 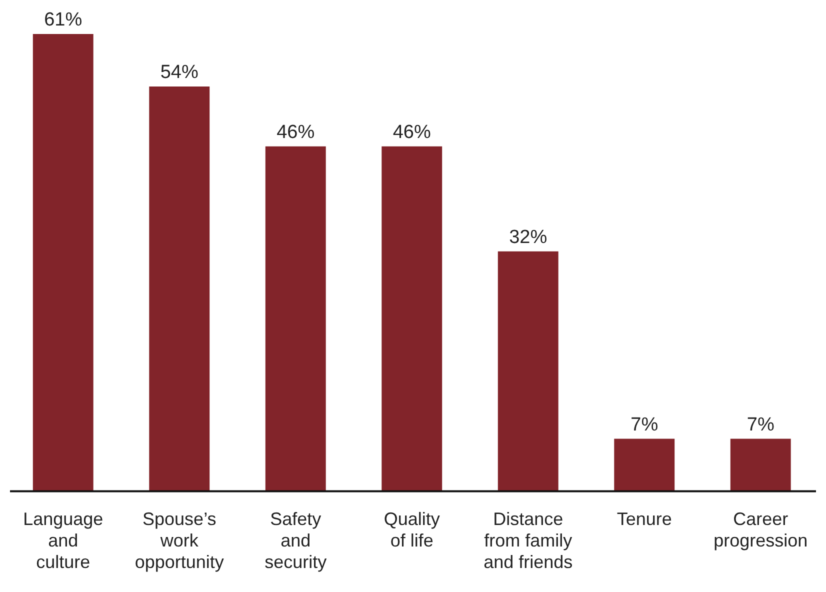 What do you see at coordinates (761, 529) in the screenshot?
I see `x-tick-label: Career progression` at bounding box center [761, 529].